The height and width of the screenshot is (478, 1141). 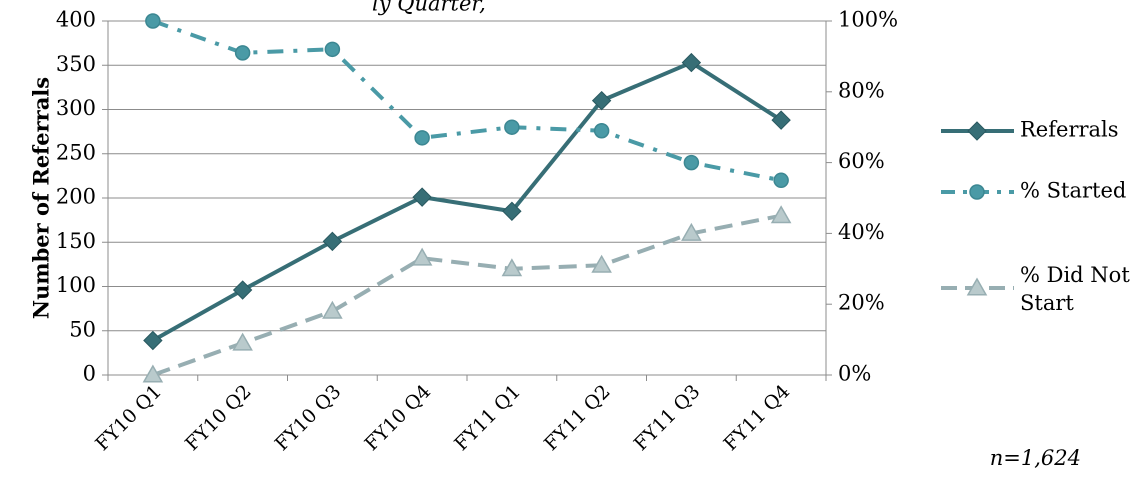 I want to click on y-axis-label: Number of Referrals, so click(x=41, y=198).